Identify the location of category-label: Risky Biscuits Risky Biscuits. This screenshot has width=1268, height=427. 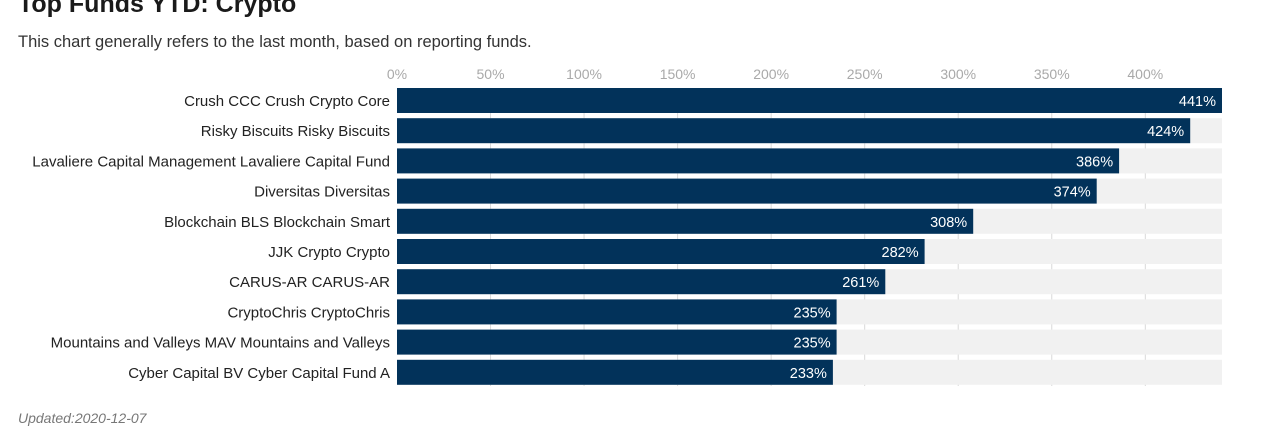
(295, 131).